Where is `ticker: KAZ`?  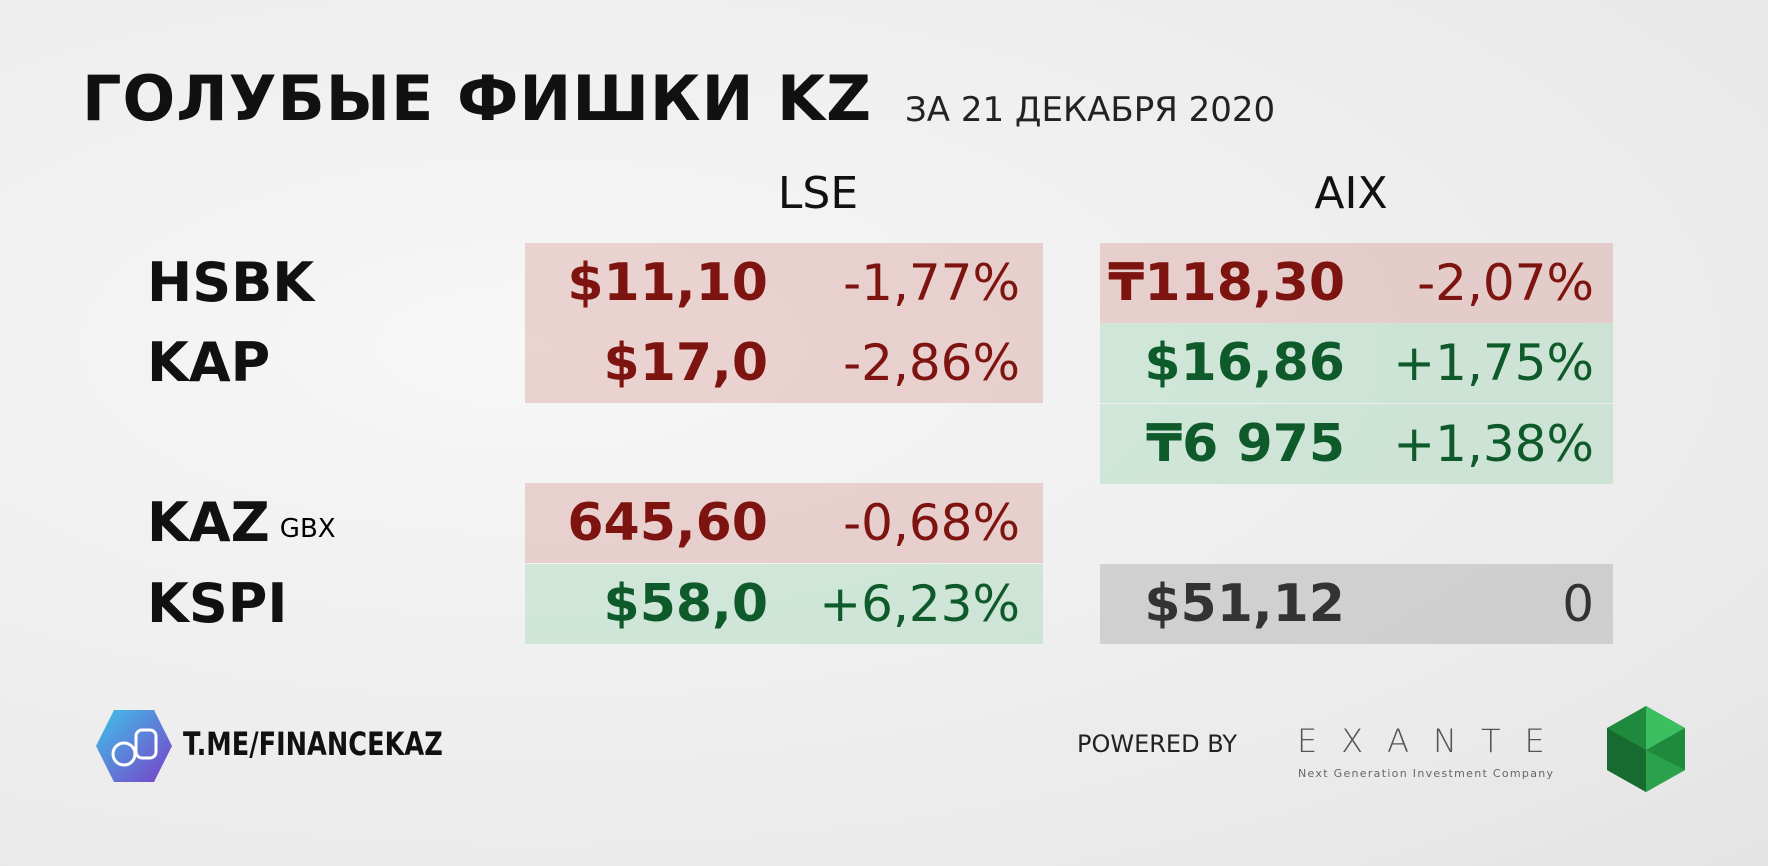
ticker: KAZ is located at coordinates (208, 522).